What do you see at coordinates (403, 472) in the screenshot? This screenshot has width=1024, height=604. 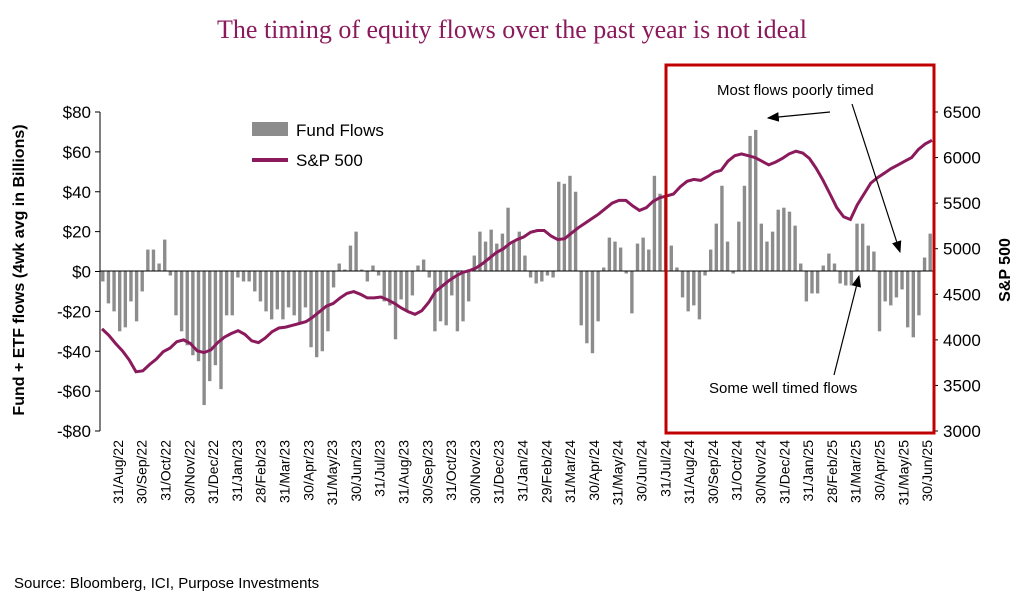 I see `x-tick-label: 31/Aug/23` at bounding box center [403, 472].